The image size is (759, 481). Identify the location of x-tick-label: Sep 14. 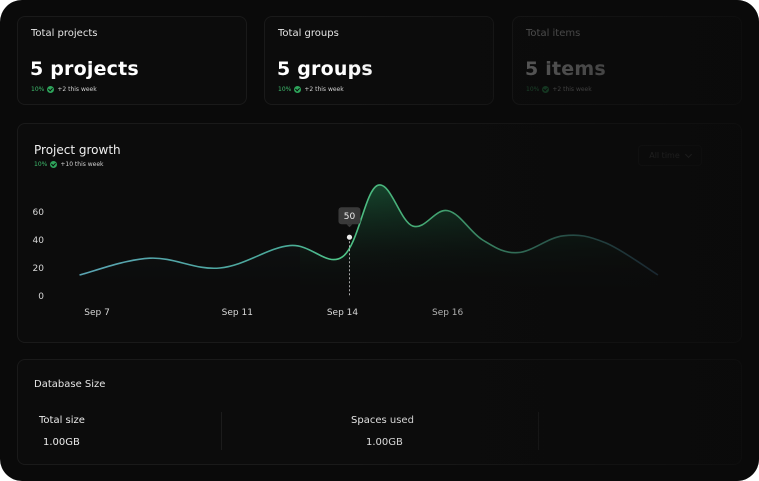
(343, 313).